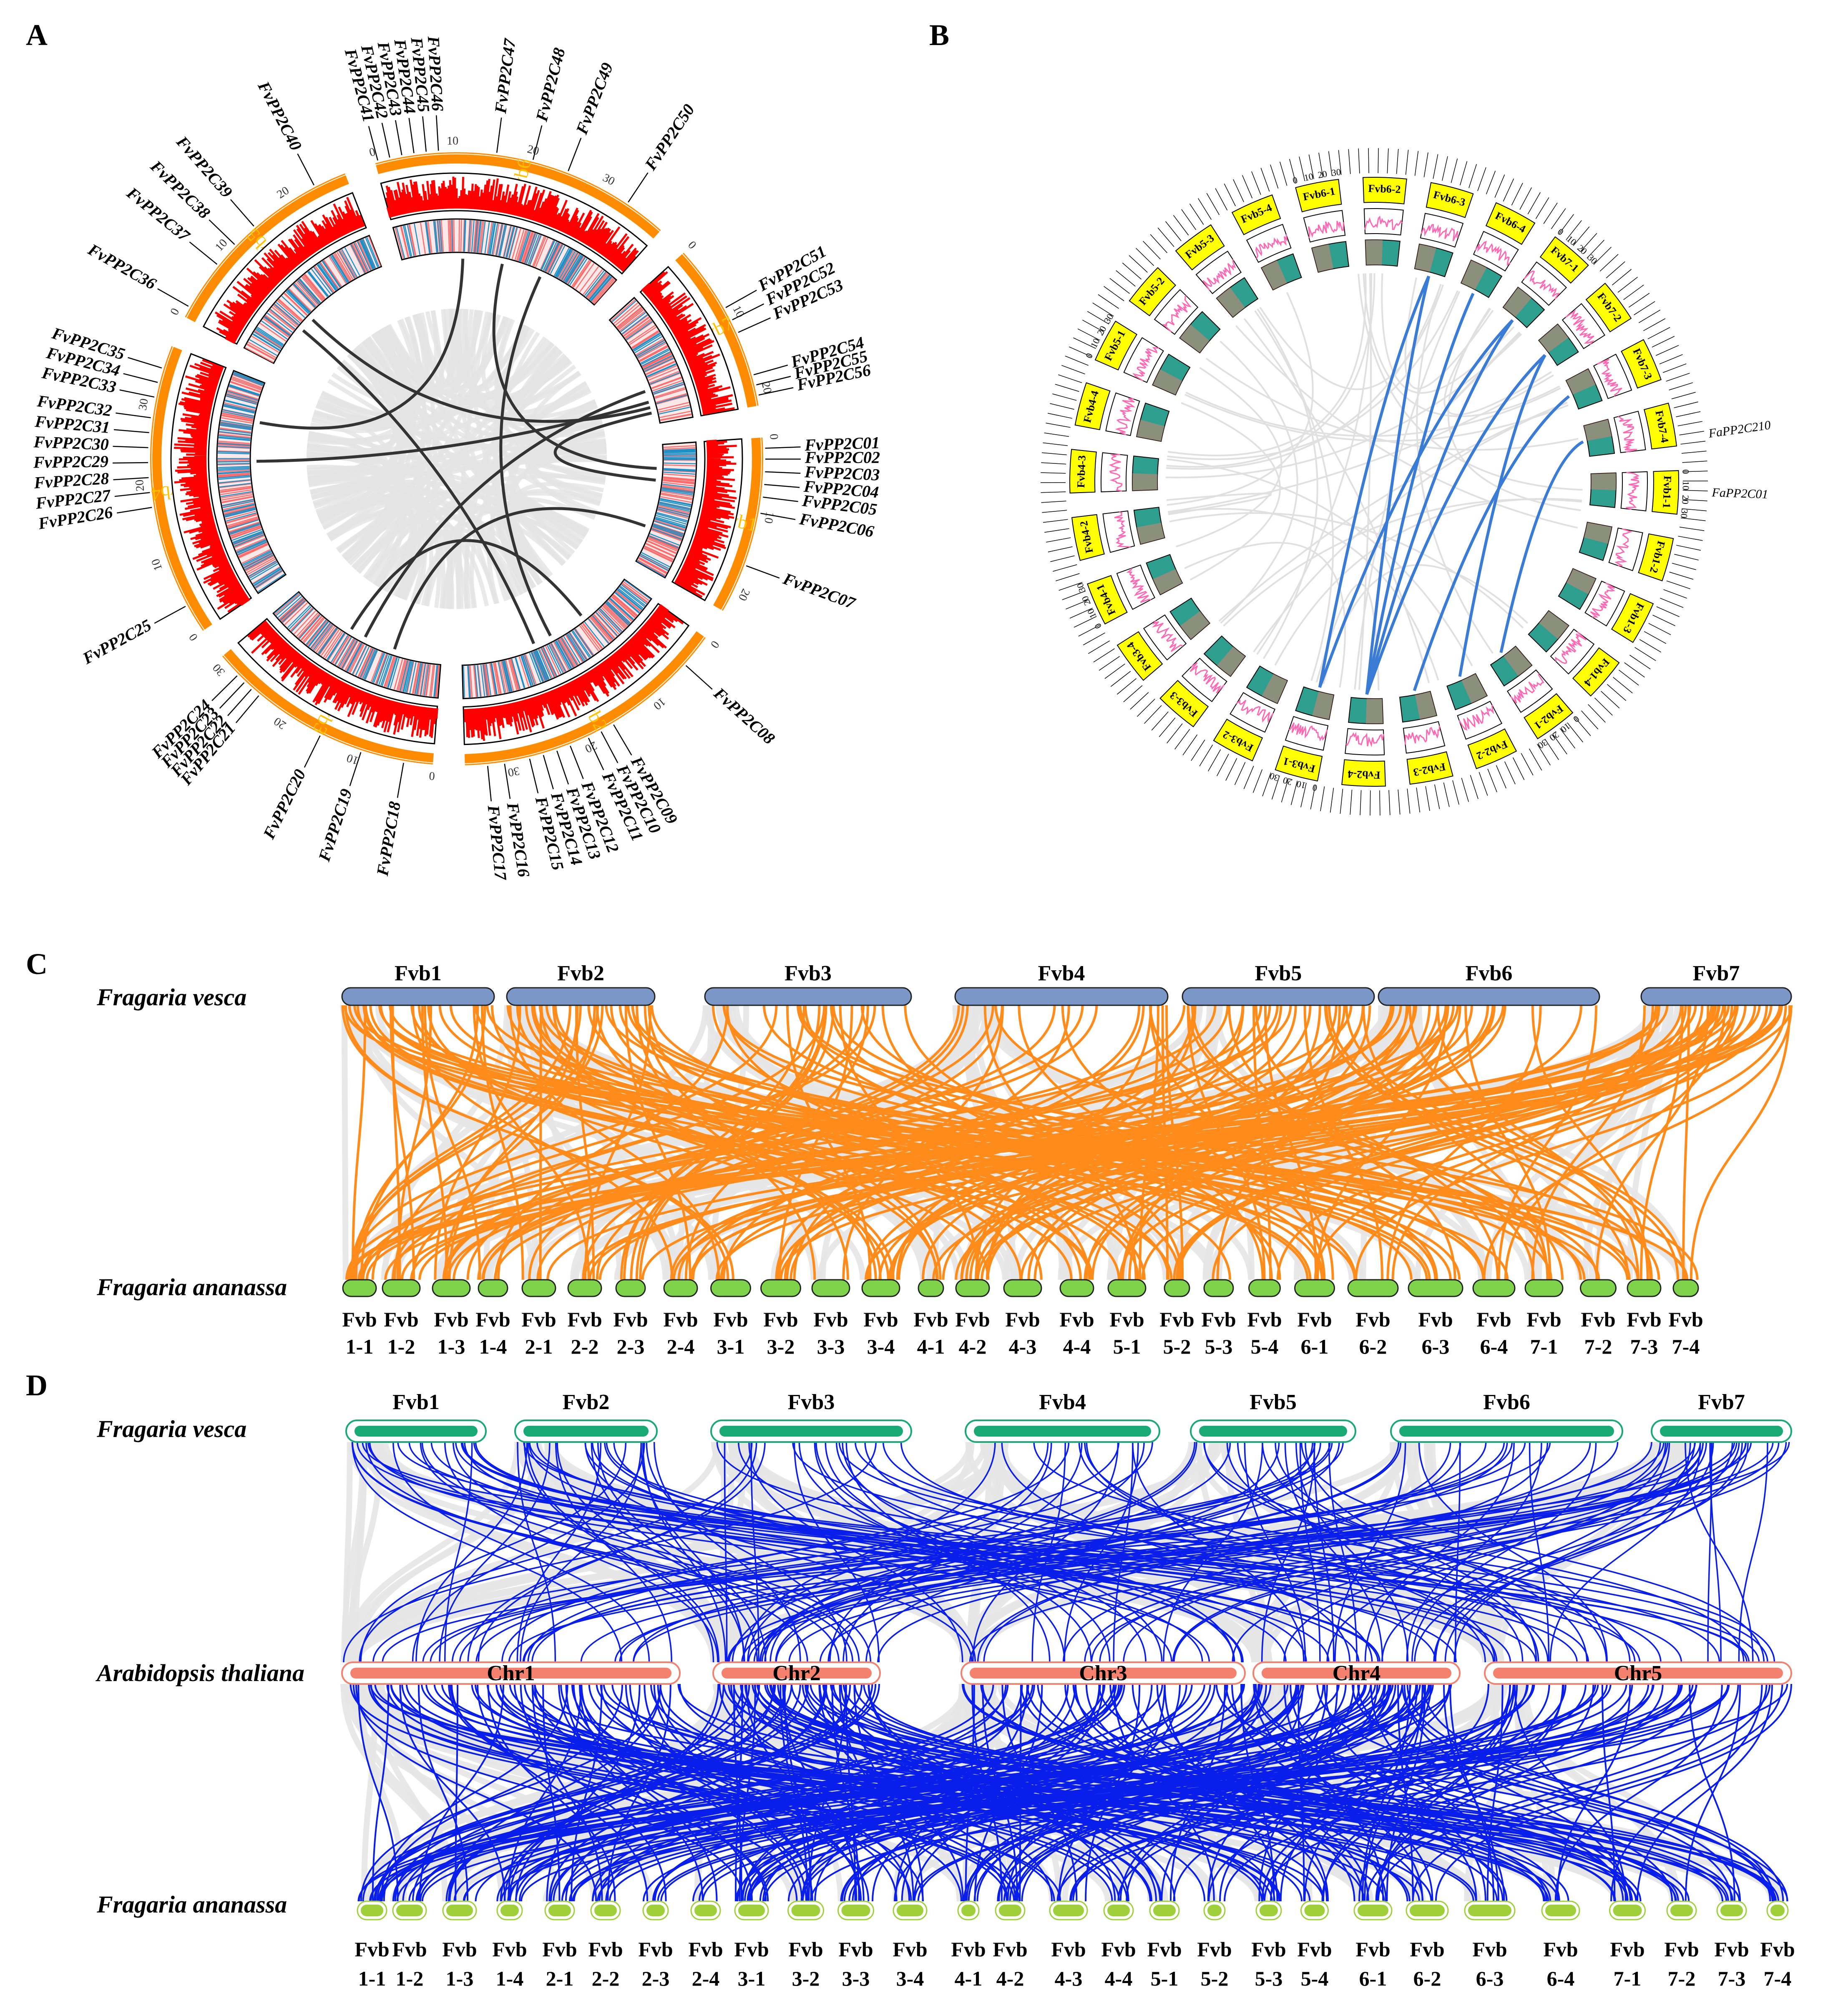 This screenshot has width=1823, height=2016. I want to click on chromosome-Fvb6-1: Fvb6-1, so click(1323, 226).